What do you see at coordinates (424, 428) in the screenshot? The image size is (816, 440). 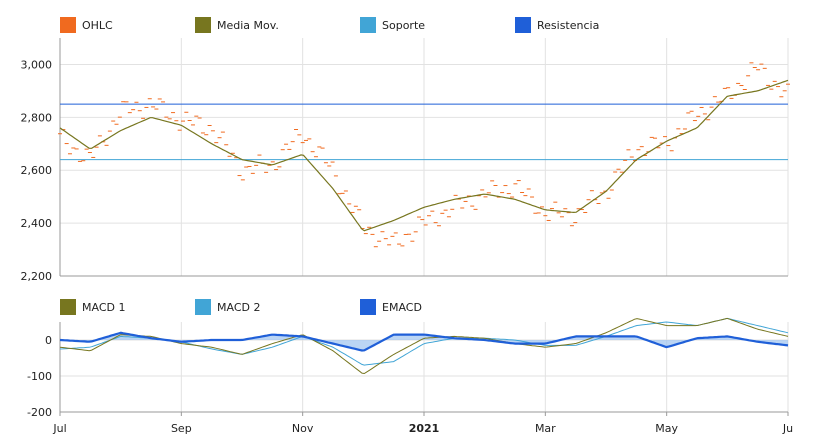 I see `x-tick-label-3: 2021` at bounding box center [424, 428].